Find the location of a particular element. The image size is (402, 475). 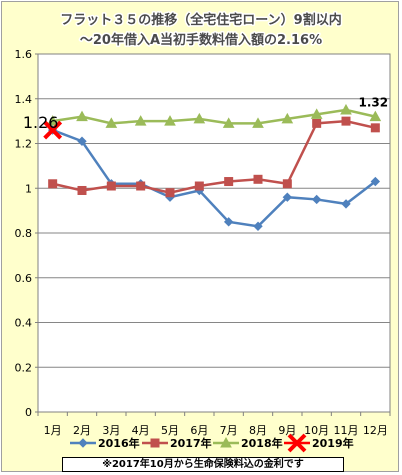

chart-title-line-1: フラット３５の推移（全宅住宅ローン）9割以内 is located at coordinates (200, 20).